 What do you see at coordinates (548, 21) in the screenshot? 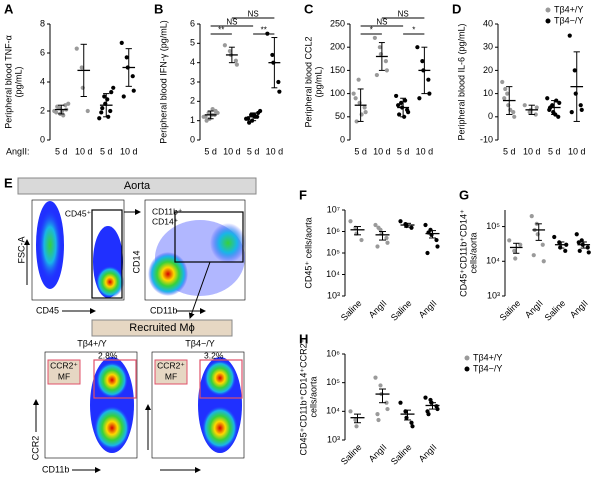
I see `legend-marker` at bounding box center [548, 21].